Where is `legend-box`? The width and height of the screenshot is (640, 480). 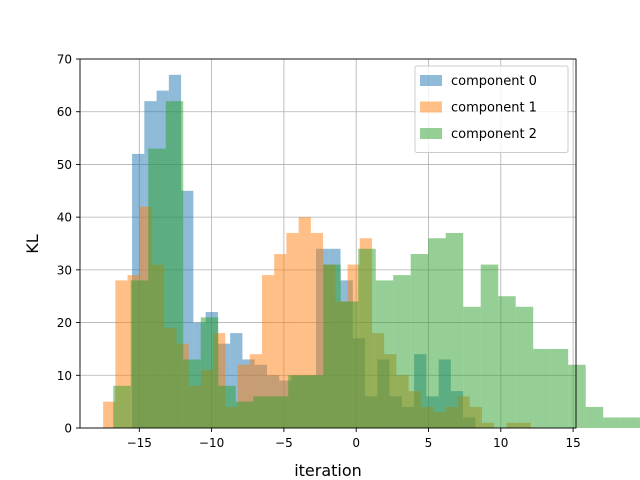
legend-box is located at coordinates (491, 109).